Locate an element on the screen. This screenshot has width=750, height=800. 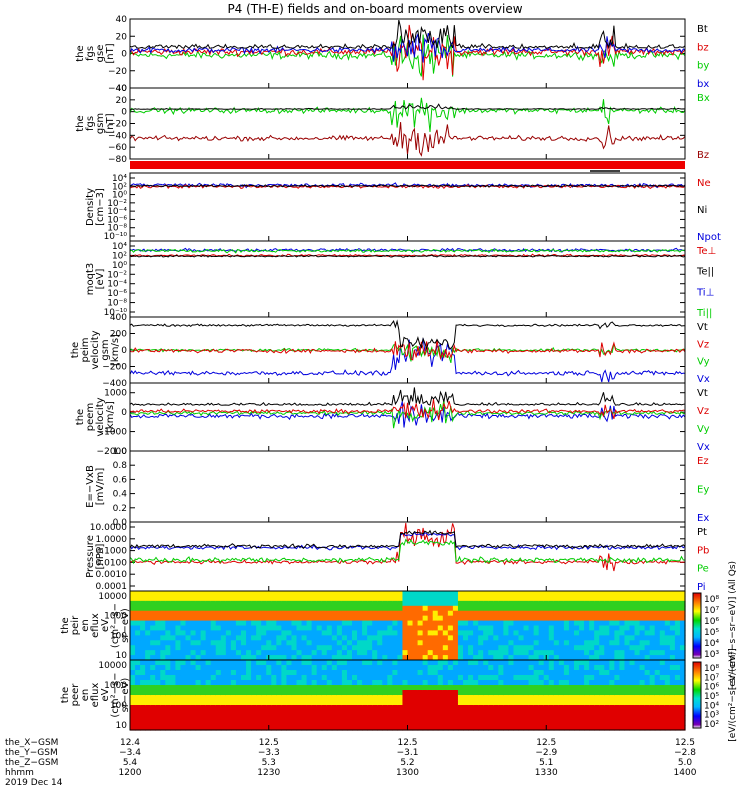
colorbar-peer_eflux is located at coordinates (697, 695).